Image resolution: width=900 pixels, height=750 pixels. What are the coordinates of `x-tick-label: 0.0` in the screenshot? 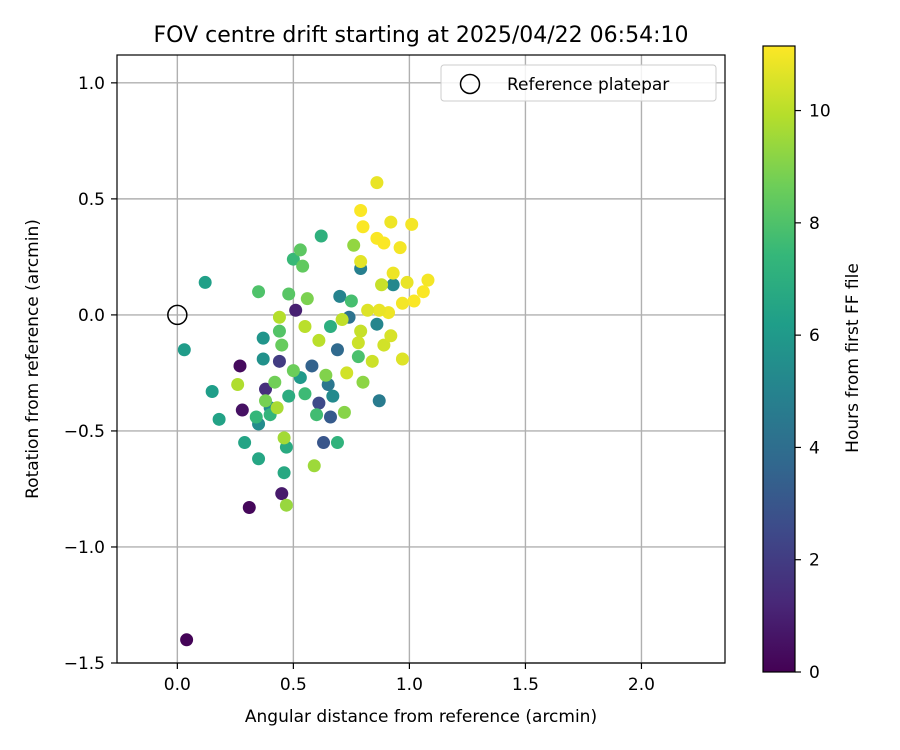 It's located at (177, 685).